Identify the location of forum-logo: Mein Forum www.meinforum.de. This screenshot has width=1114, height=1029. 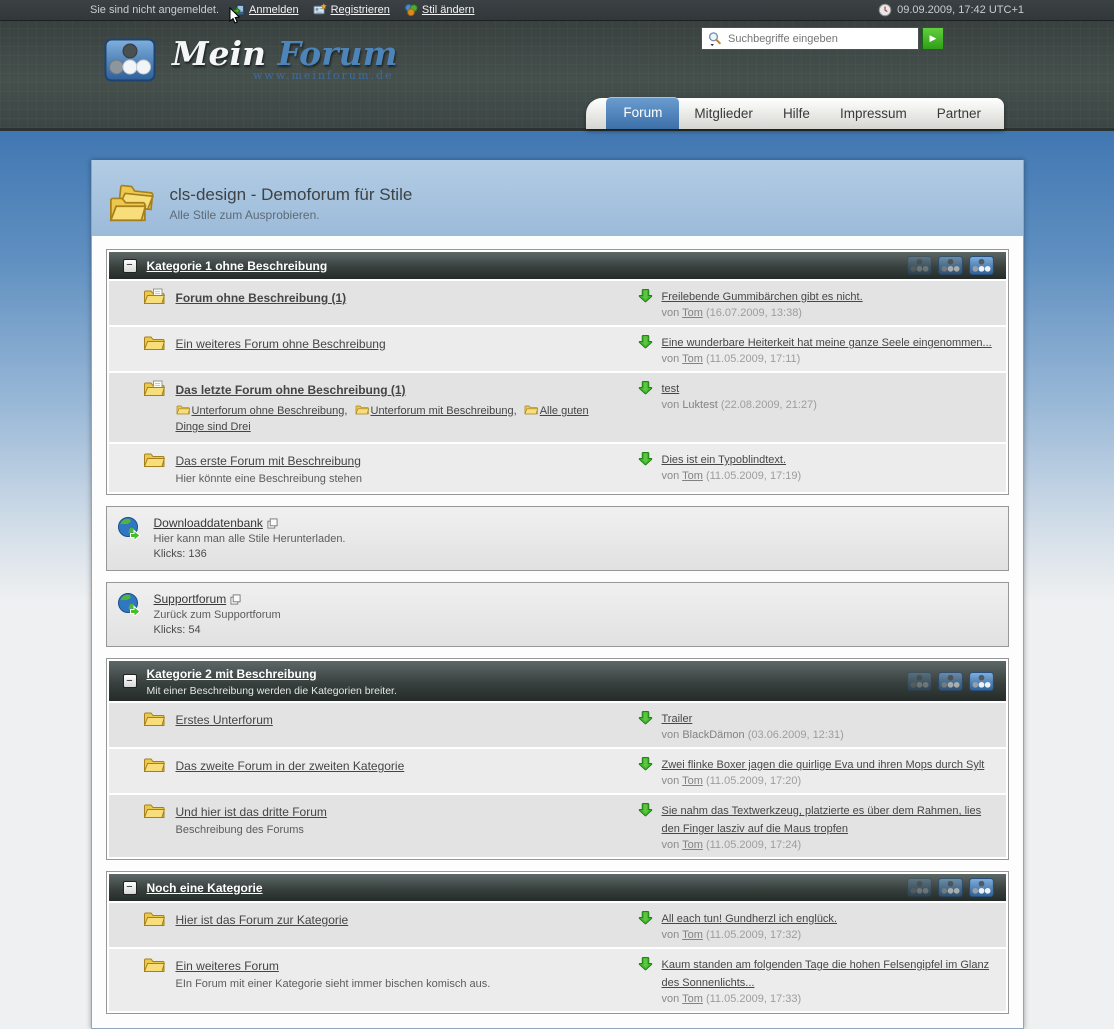
(251, 59).